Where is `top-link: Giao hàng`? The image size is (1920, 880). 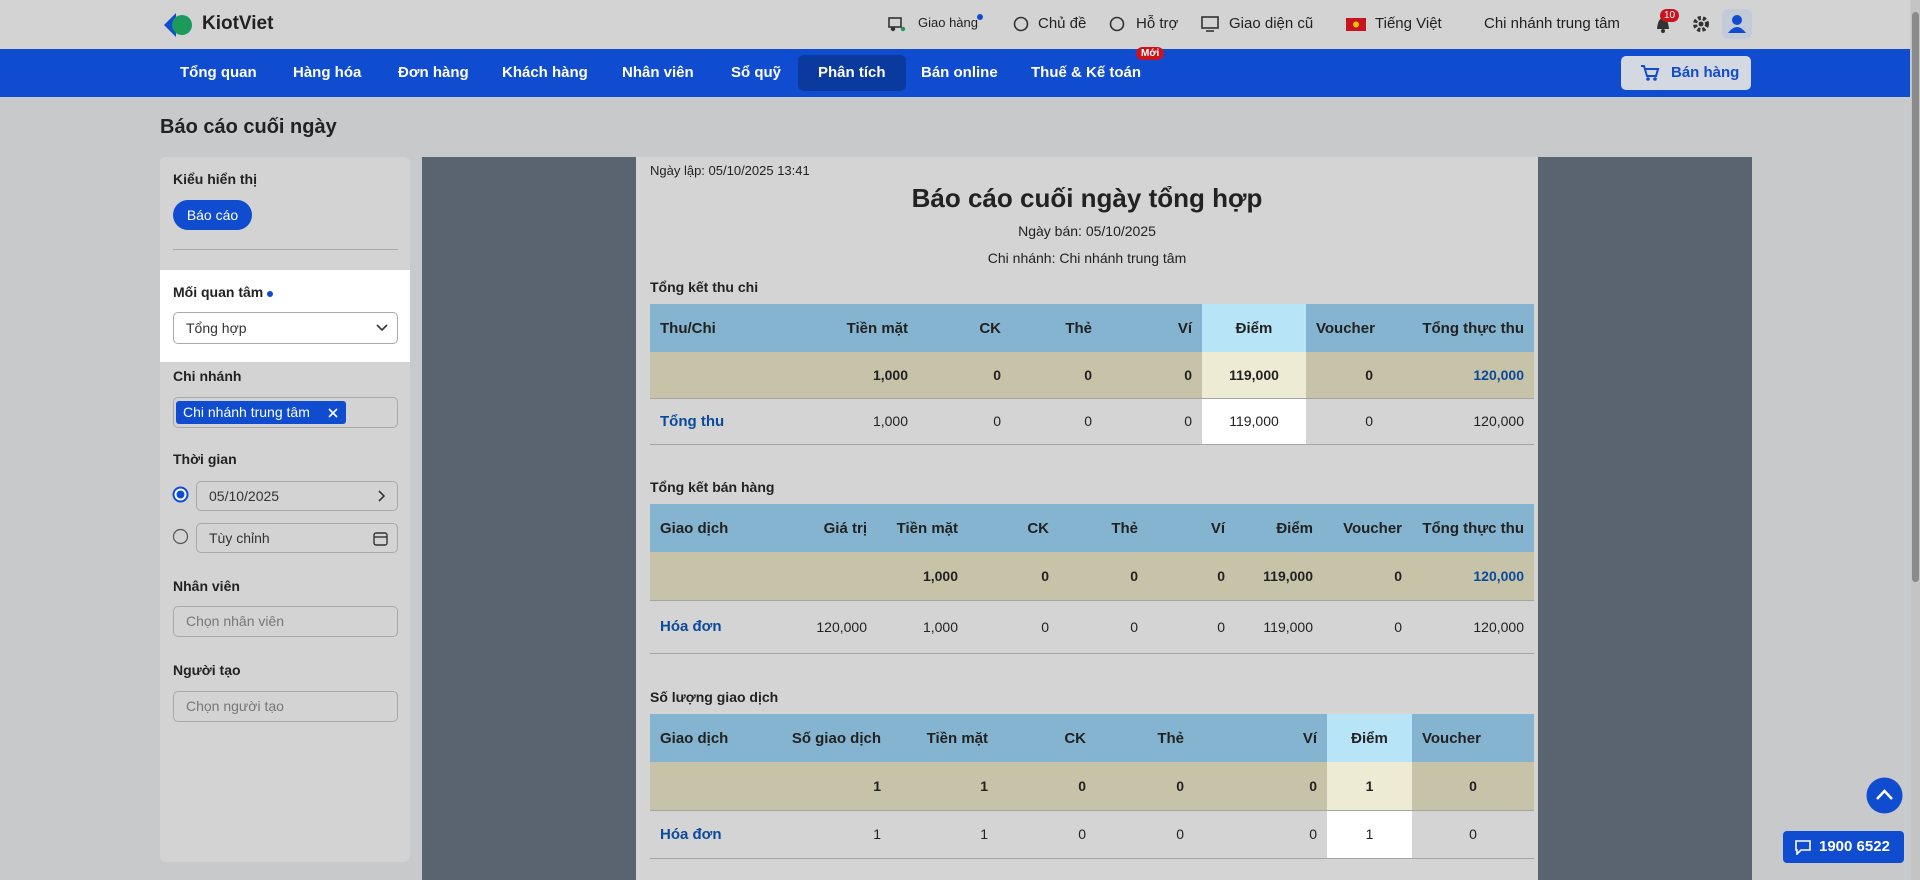
top-link: Giao hàng is located at coordinates (948, 22).